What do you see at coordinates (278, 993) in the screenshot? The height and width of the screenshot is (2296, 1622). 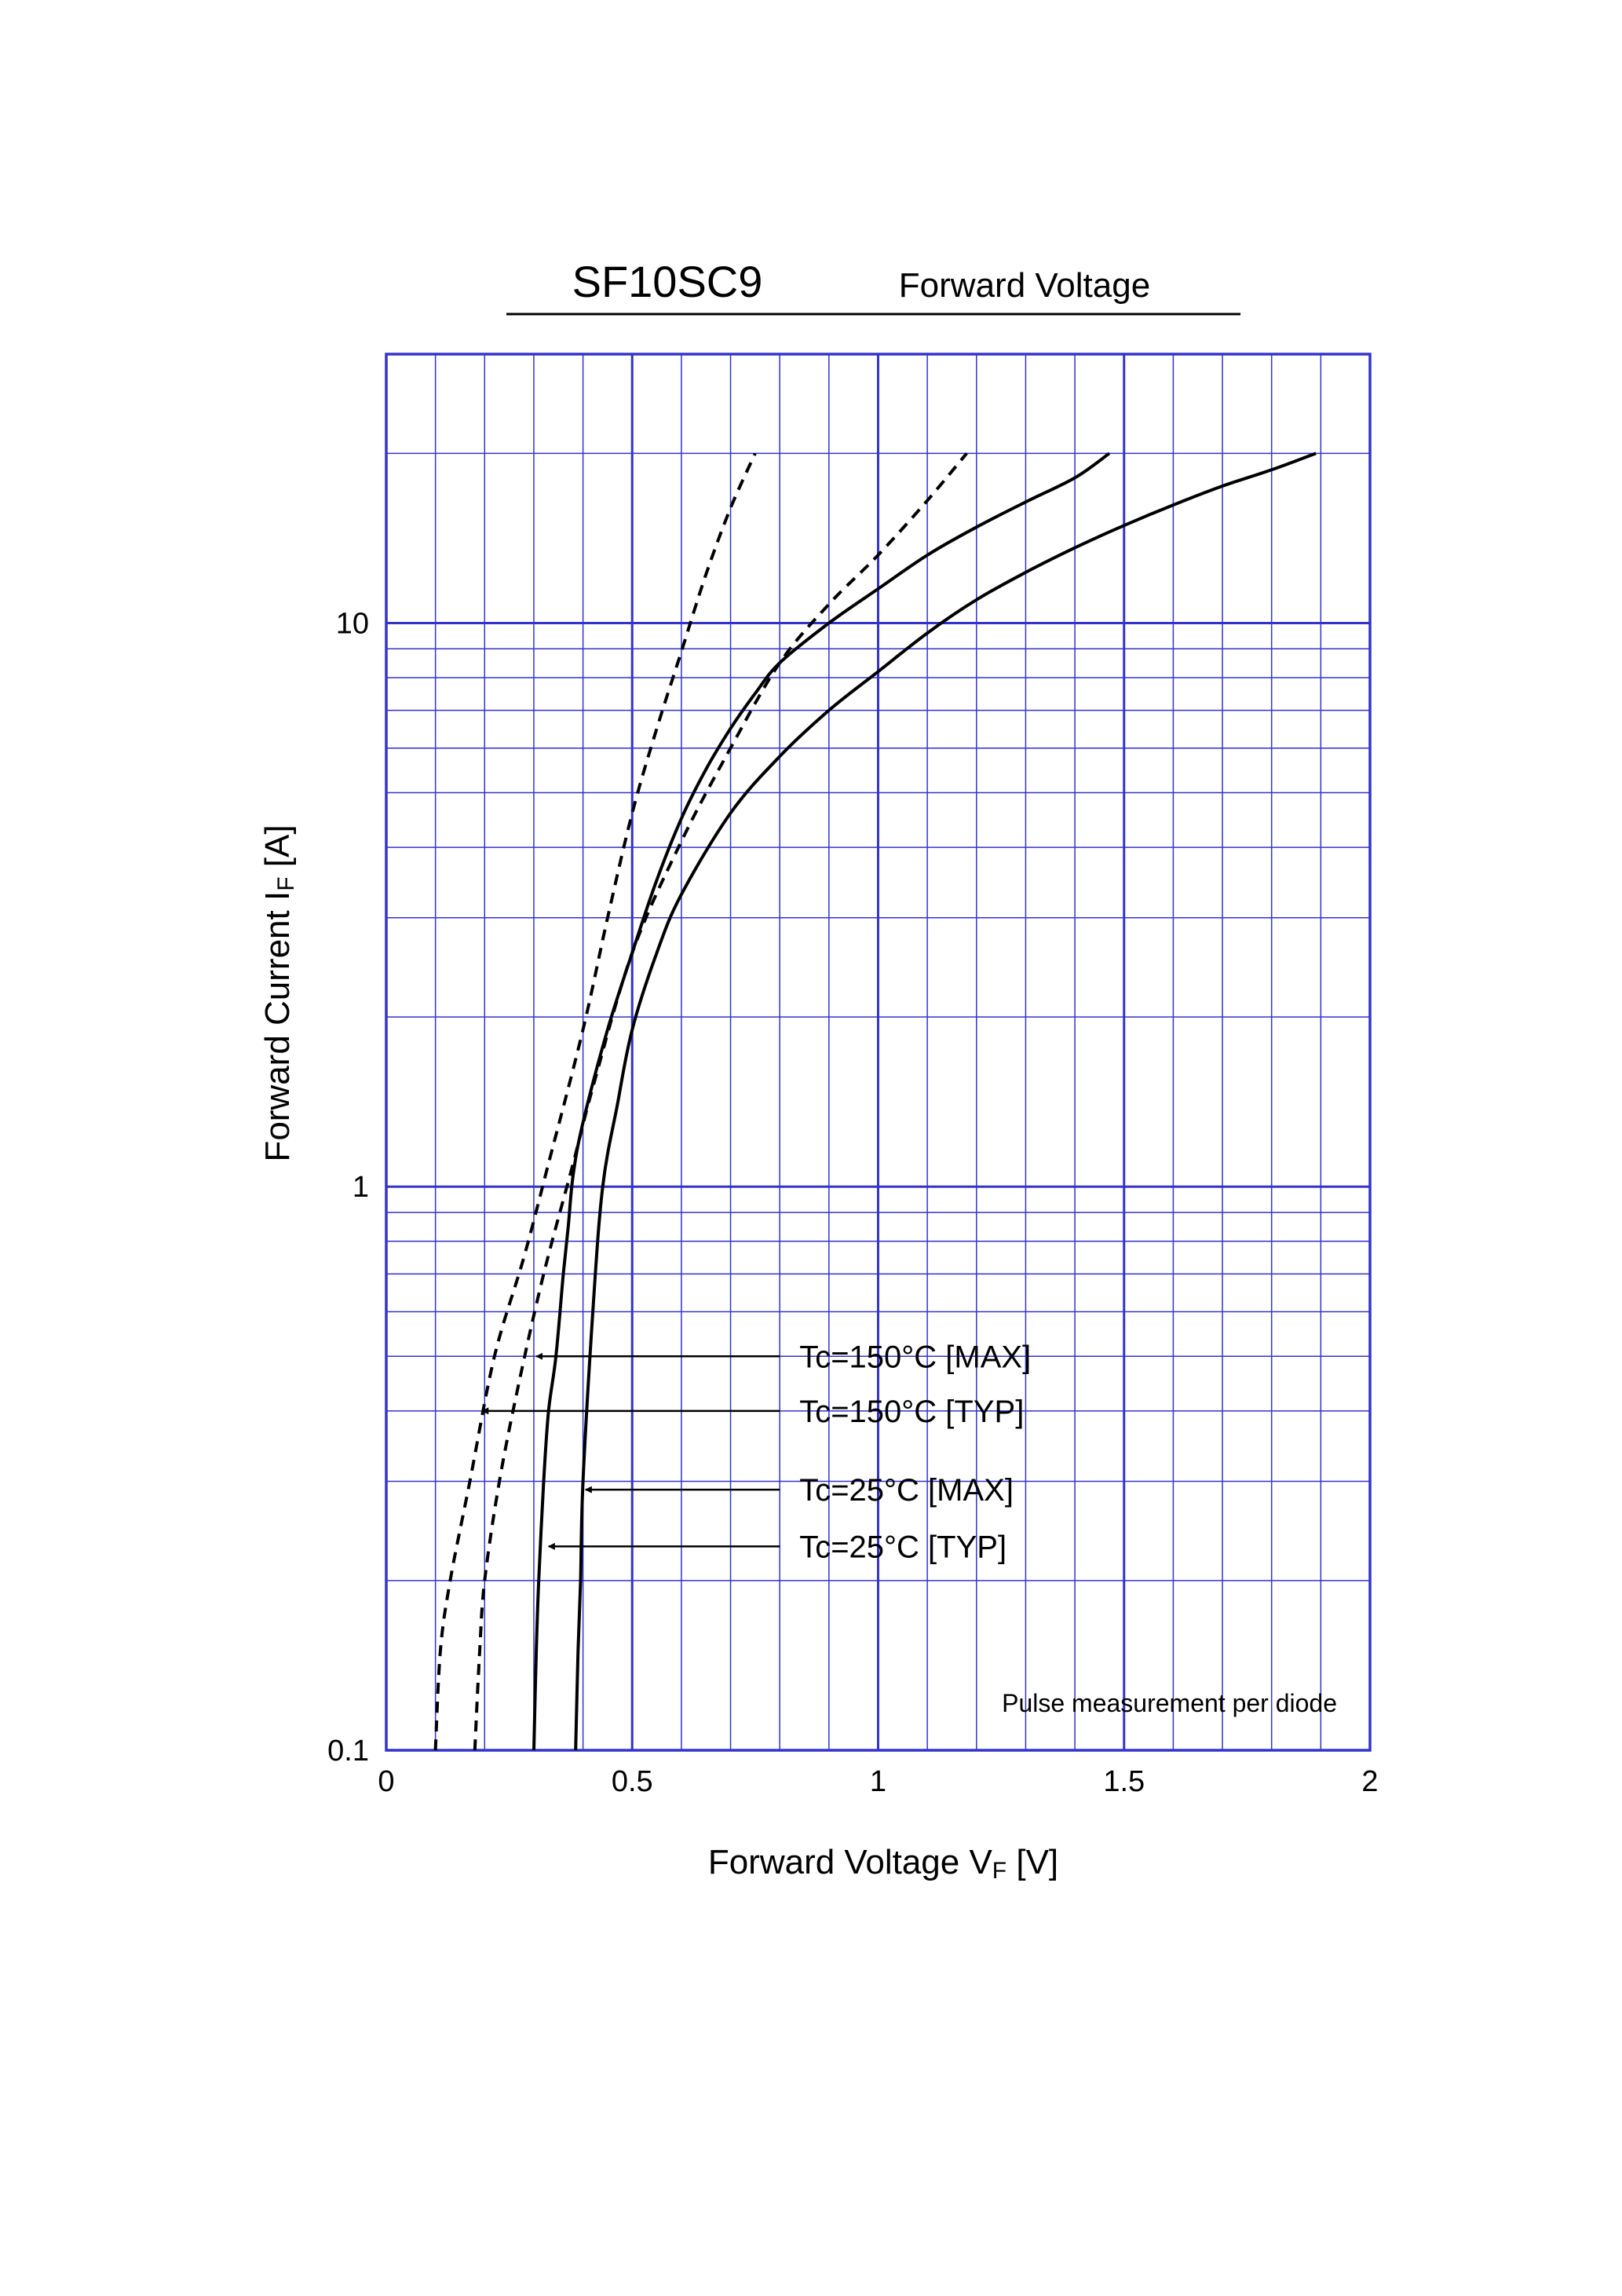 I see `y-axis-label: Forward Current IF [A]` at bounding box center [278, 993].